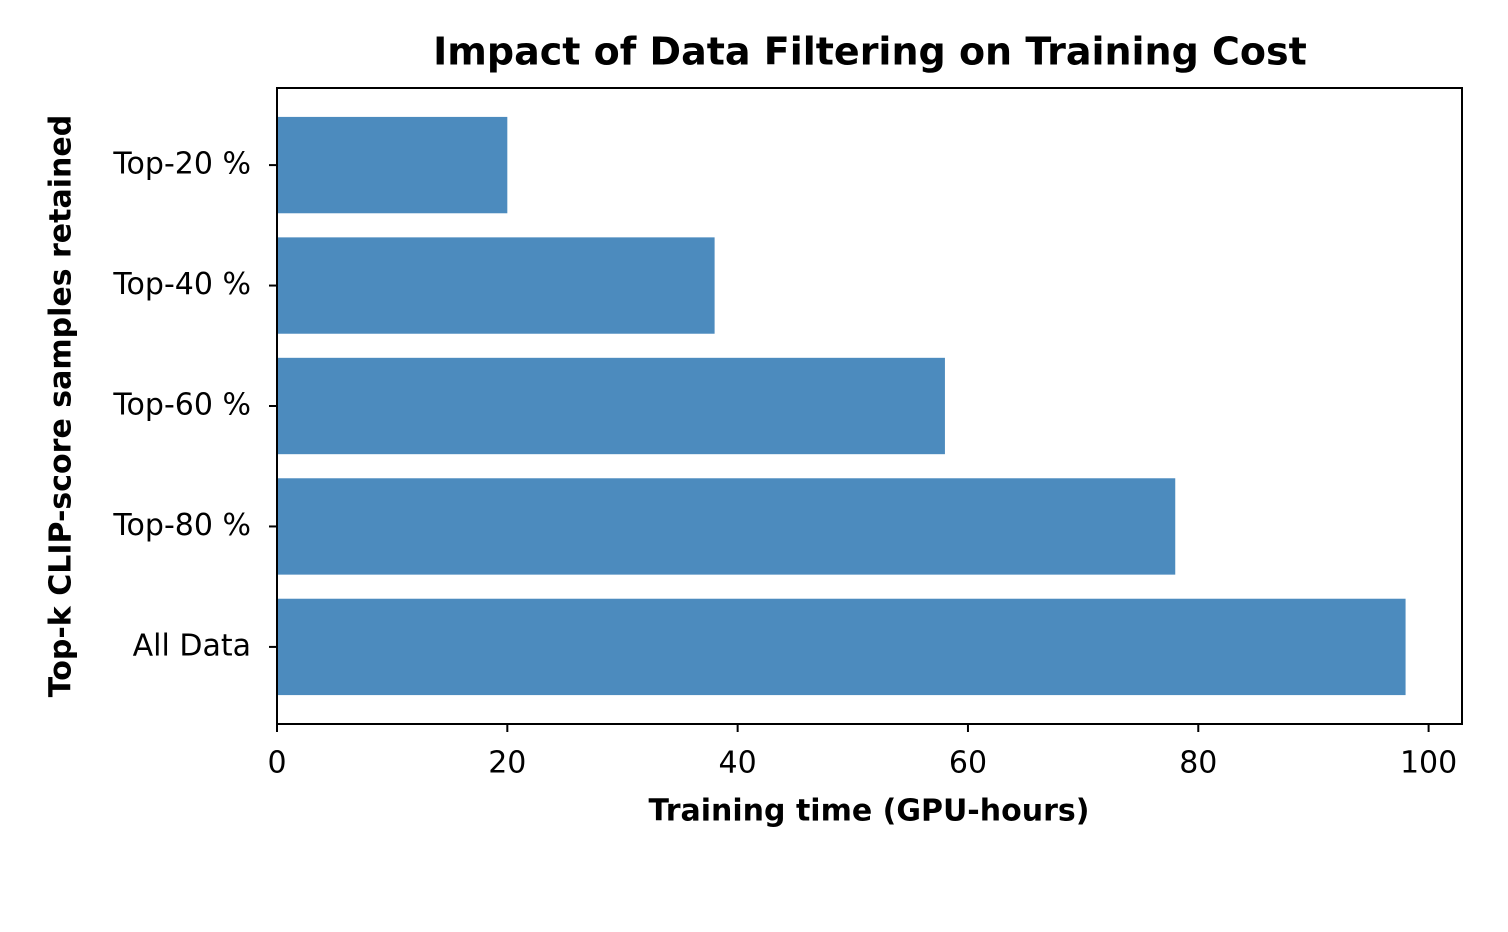 Image resolution: width=1508 pixels, height=932 pixels. Describe the element at coordinates (181, 164) in the screenshot. I see `y-tick-label: Top-20 %` at that location.